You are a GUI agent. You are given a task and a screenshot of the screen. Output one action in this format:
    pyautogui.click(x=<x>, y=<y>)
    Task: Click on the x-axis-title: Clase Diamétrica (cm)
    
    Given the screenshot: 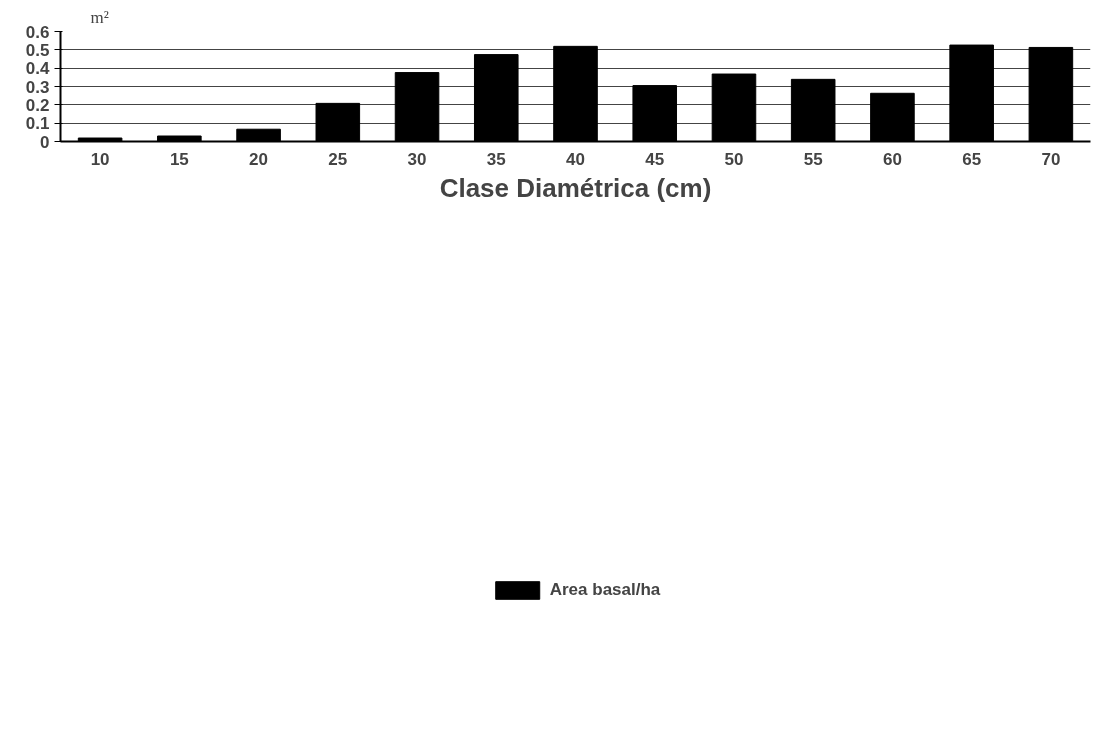 What is the action you would take?
    pyautogui.click(x=575, y=187)
    